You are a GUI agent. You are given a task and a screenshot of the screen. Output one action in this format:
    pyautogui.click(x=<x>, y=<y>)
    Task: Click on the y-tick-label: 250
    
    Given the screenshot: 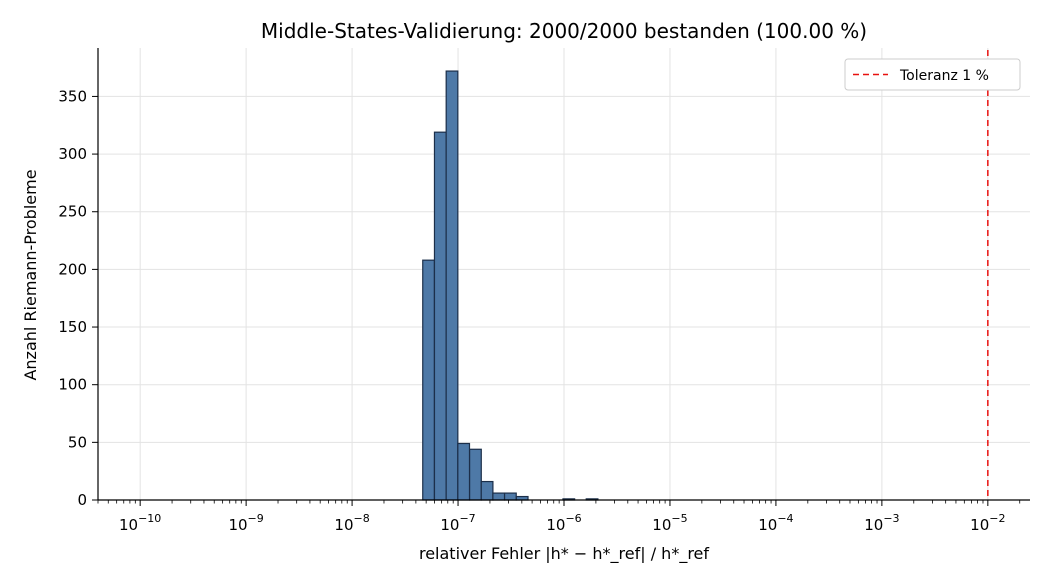 What is the action you would take?
    pyautogui.click(x=72, y=212)
    